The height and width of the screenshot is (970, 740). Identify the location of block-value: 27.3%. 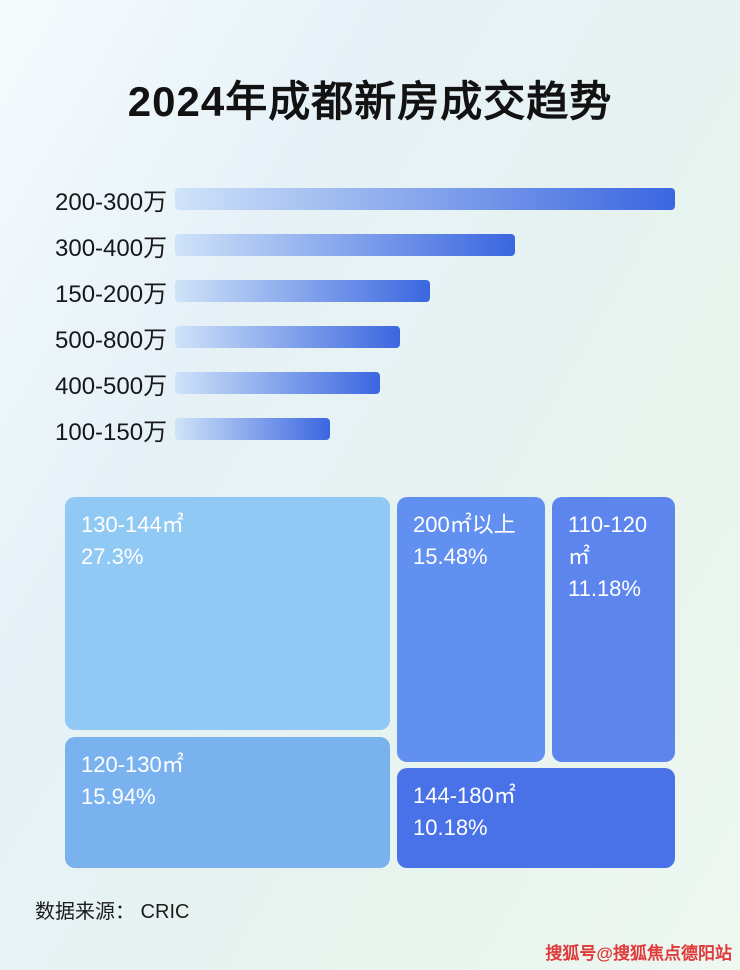
(112, 556).